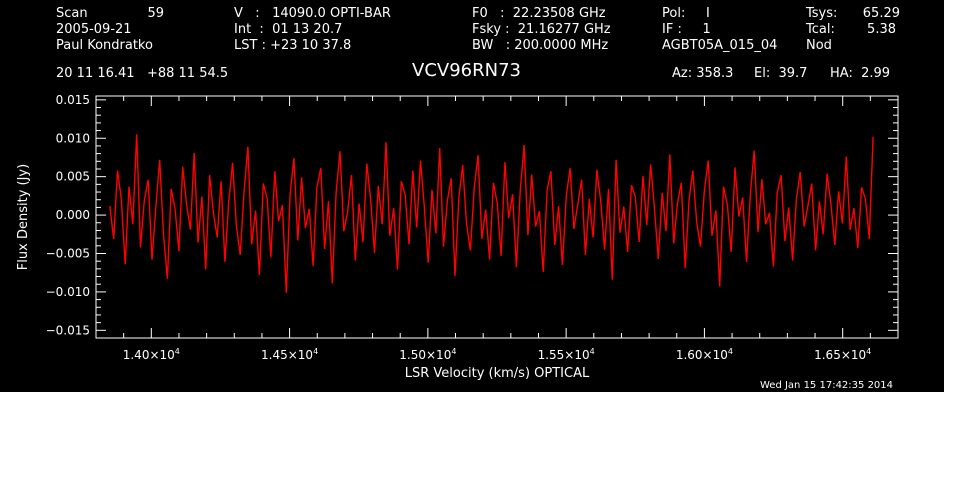 This screenshot has height=490, width=962. Describe the element at coordinates (466, 70) in the screenshot. I see `source-name: VCV96RN73` at that location.